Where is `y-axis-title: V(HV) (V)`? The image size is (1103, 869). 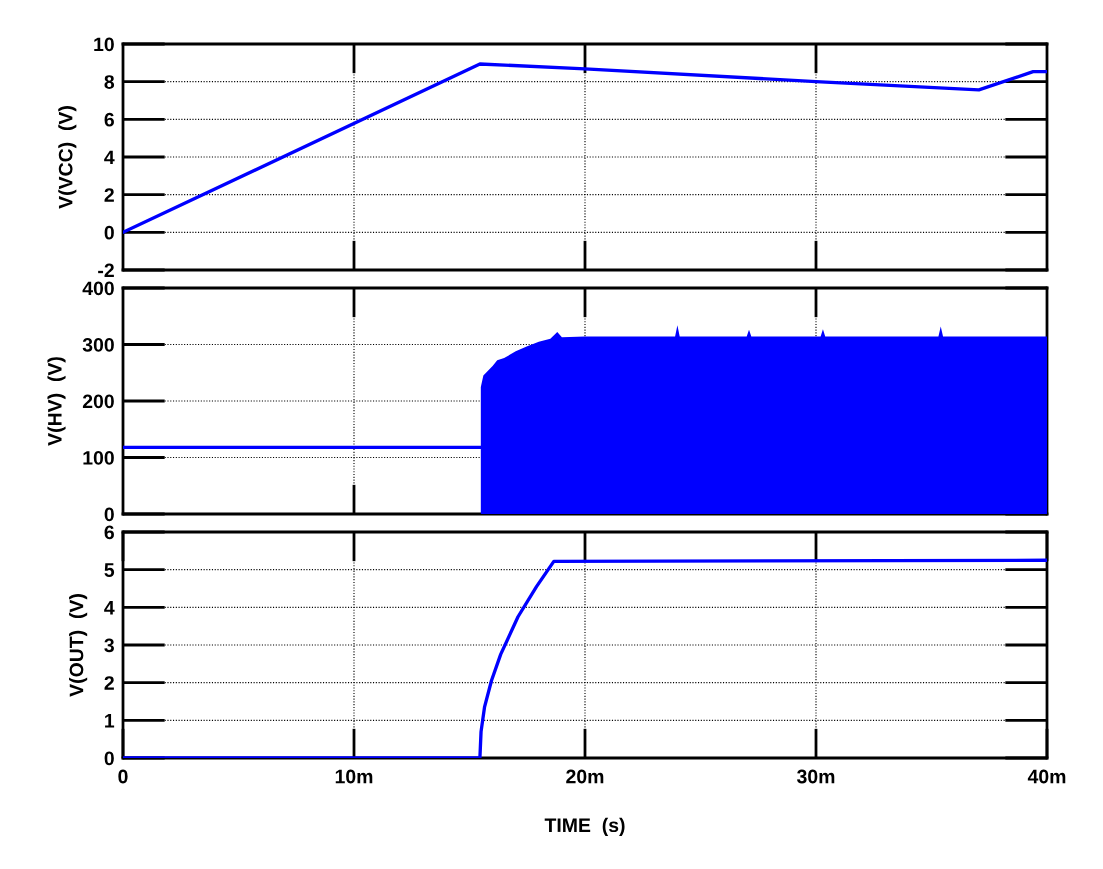 y-axis-title: V(HV) (V) is located at coordinates (56, 401).